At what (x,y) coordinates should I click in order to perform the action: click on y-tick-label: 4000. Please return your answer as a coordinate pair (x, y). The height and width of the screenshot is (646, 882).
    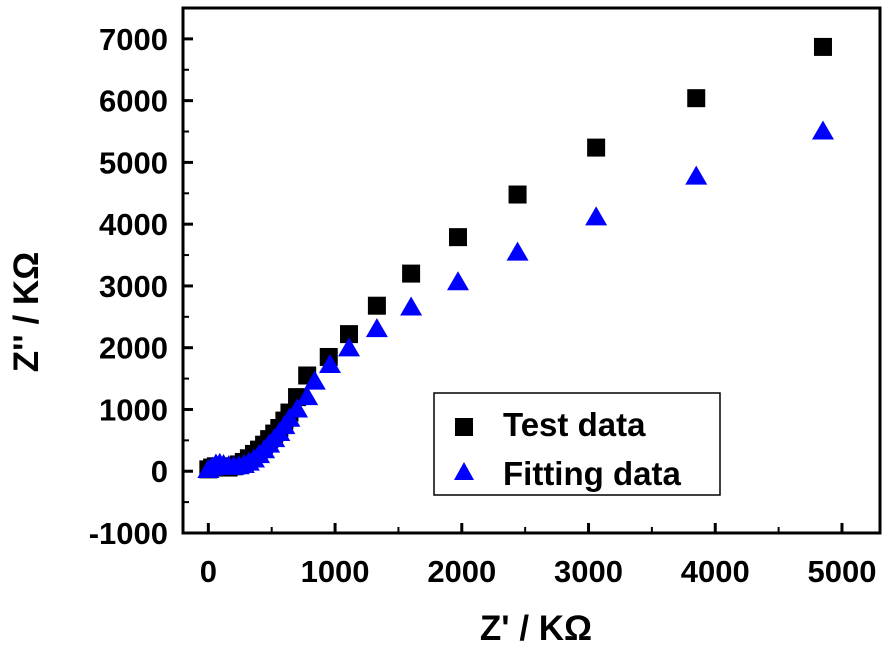
    Looking at the image, I should click on (133, 224).